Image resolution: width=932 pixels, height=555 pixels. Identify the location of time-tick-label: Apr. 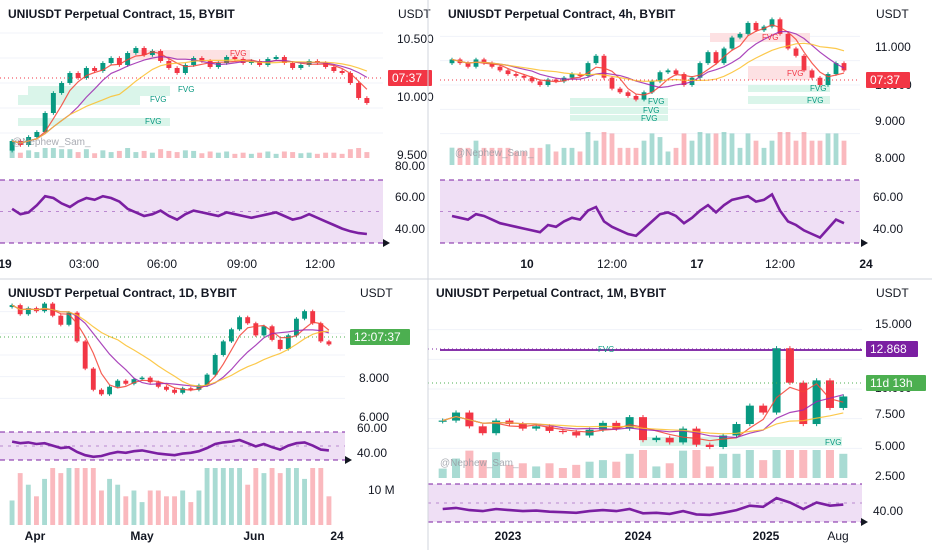
(35, 536).